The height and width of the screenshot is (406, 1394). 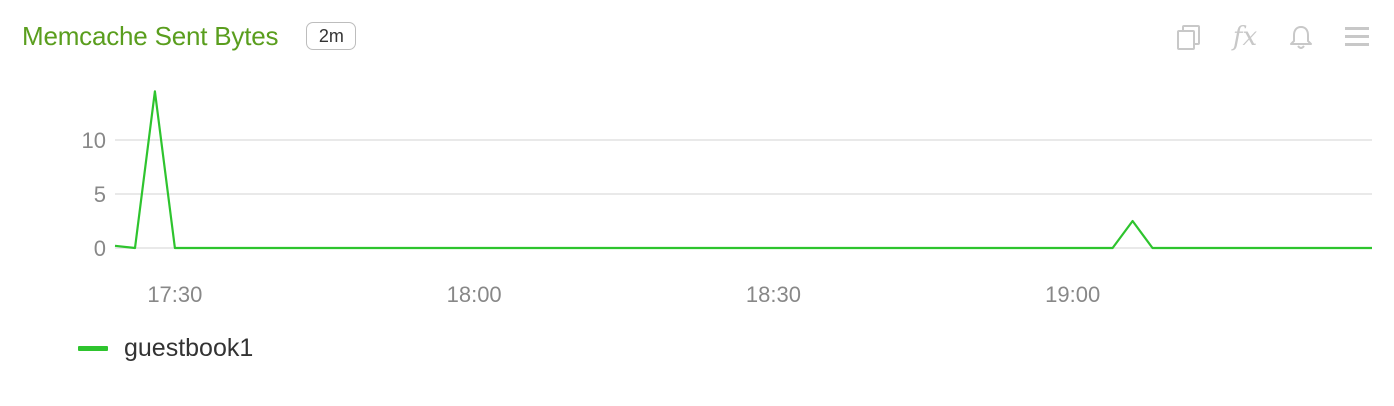 What do you see at coordinates (94, 140) in the screenshot?
I see `y-tick-label: 10` at bounding box center [94, 140].